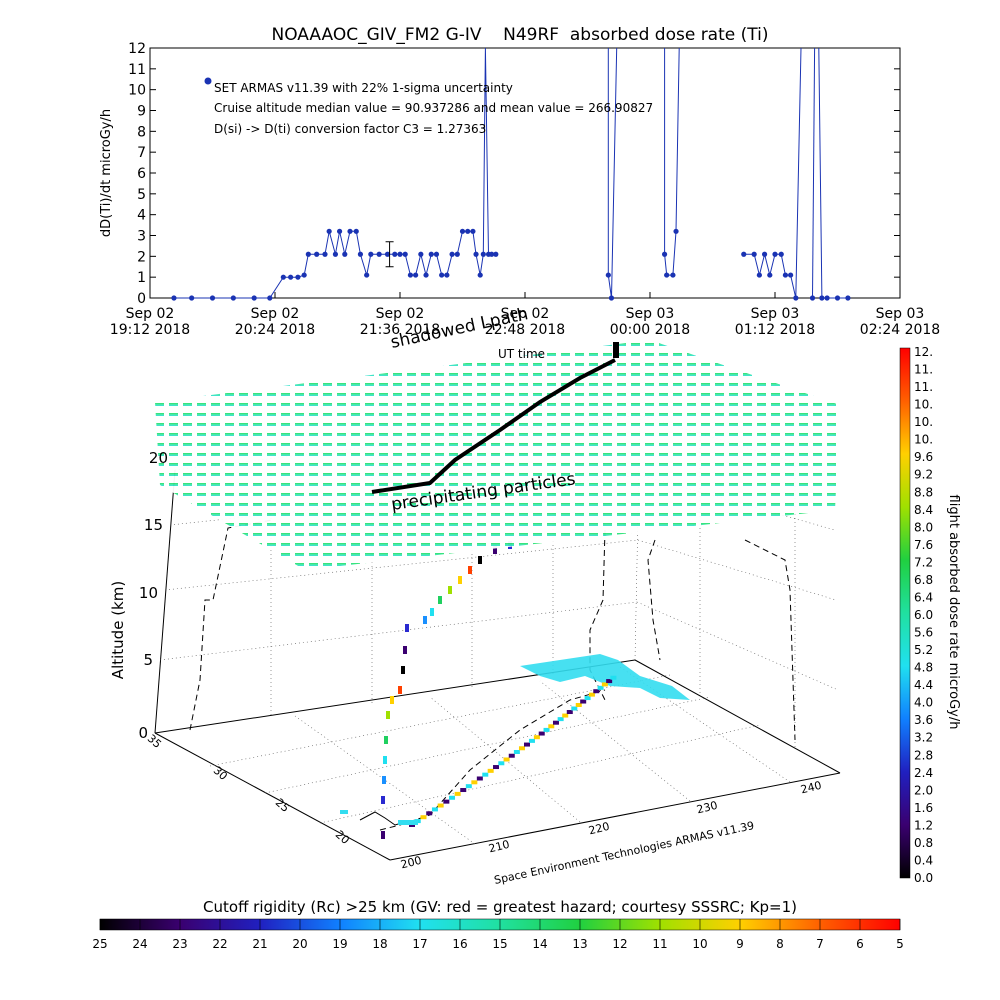 The image size is (1000, 1000). What do you see at coordinates (820, 944) in the screenshot?
I see `rigidity-tick-label: 7` at bounding box center [820, 944].